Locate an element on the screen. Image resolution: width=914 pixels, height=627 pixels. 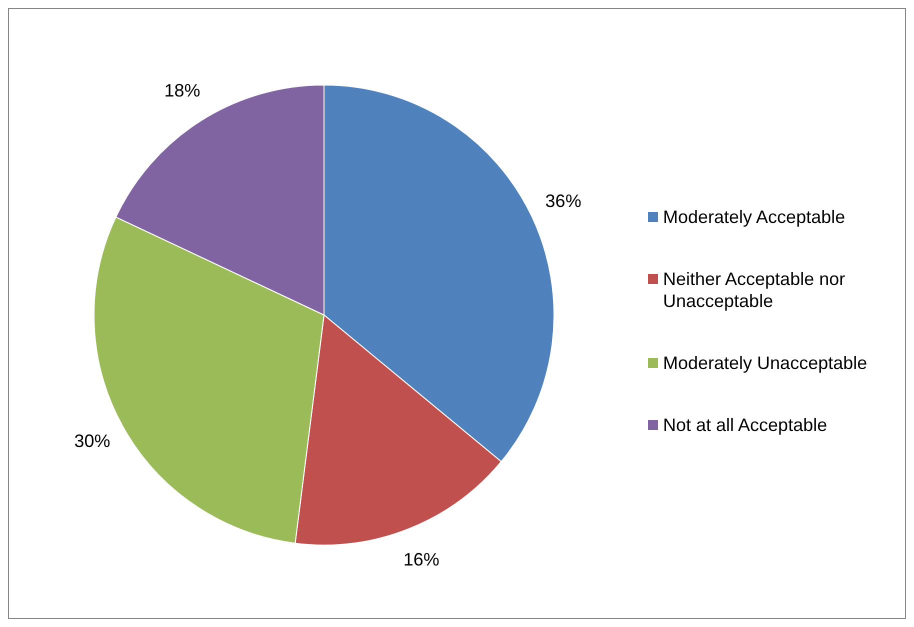
data-label: 16% is located at coordinates (421, 560).